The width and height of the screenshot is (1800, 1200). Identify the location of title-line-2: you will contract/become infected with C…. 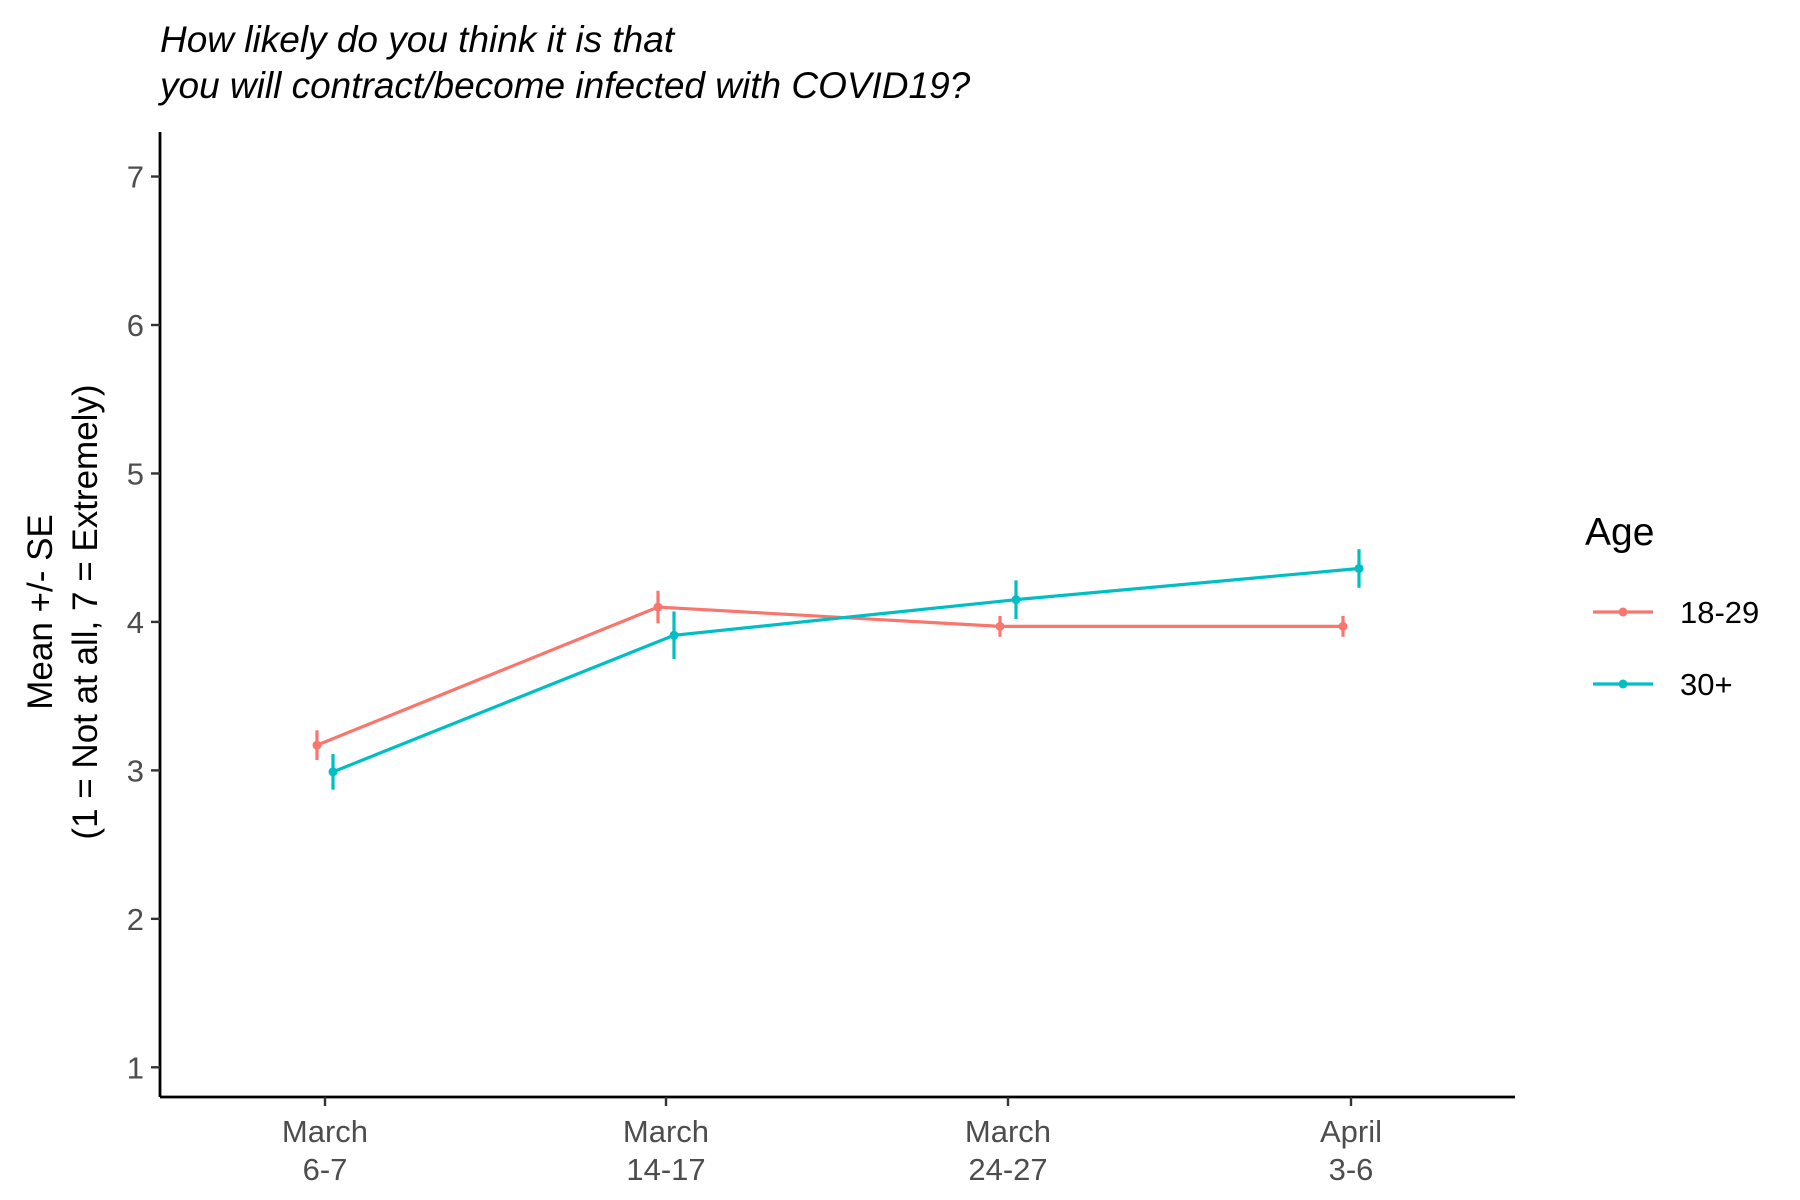
(564, 85).